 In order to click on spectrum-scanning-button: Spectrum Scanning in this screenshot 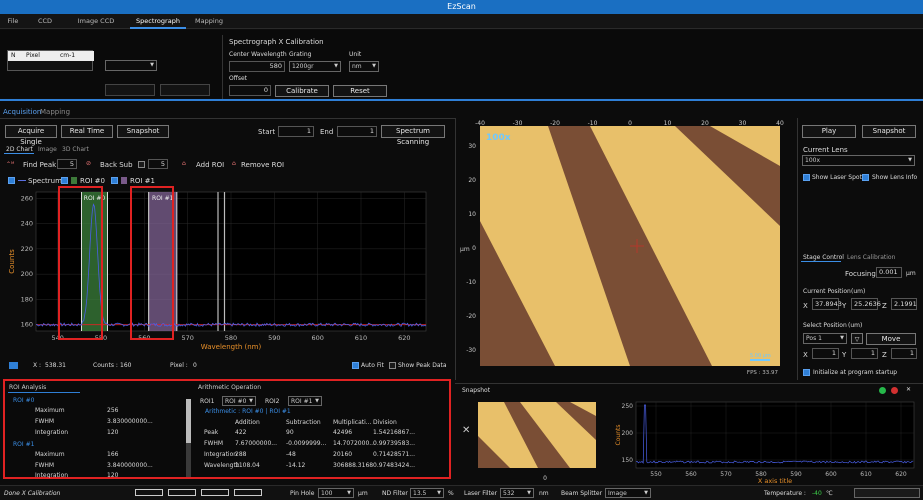, I will do `click(413, 135)`.